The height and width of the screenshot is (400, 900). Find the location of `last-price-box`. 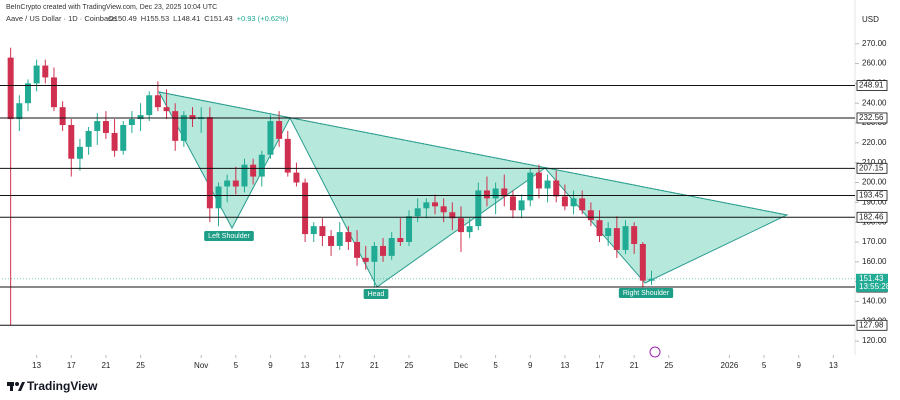

last-price-box is located at coordinates (872, 282).